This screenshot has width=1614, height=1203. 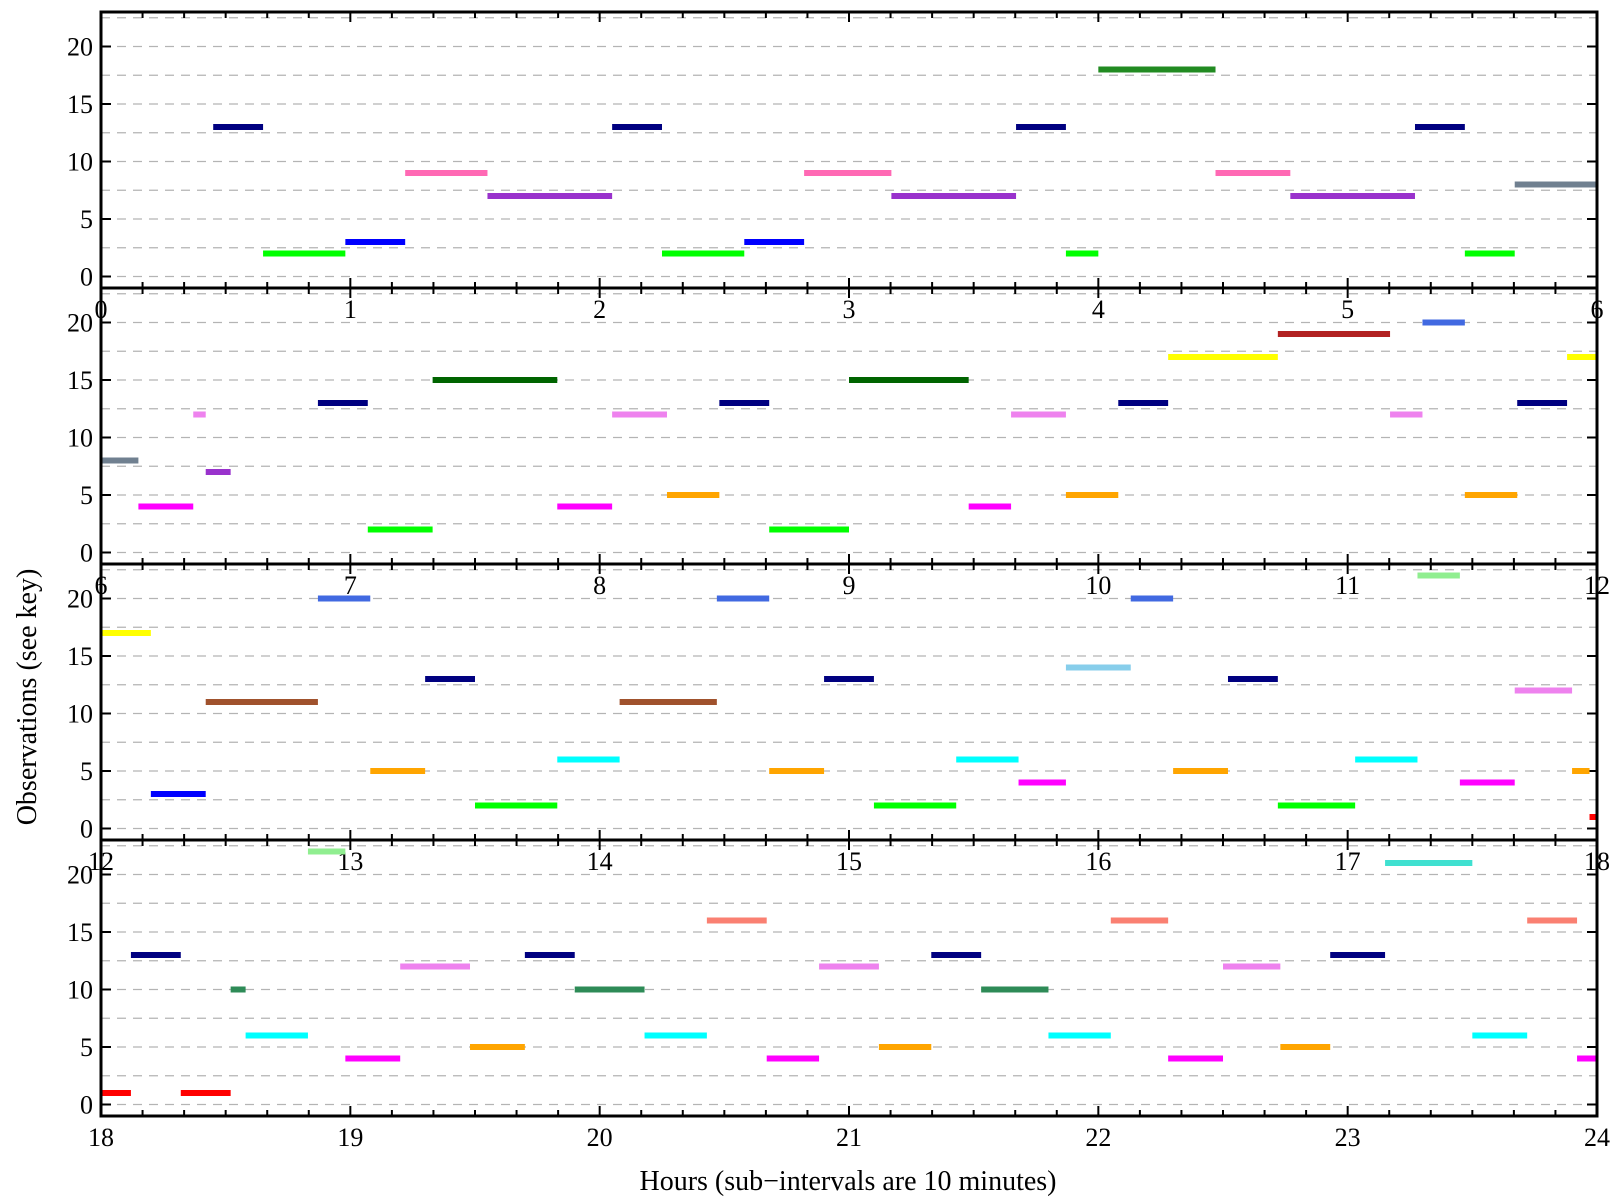 I want to click on x-tick-label: 1, so click(x=350, y=309).